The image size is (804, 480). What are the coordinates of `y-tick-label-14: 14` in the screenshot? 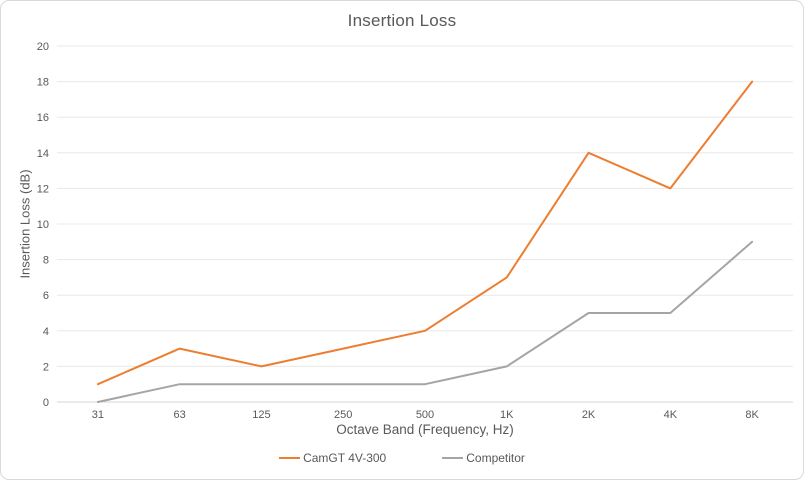 It's located at (43, 154).